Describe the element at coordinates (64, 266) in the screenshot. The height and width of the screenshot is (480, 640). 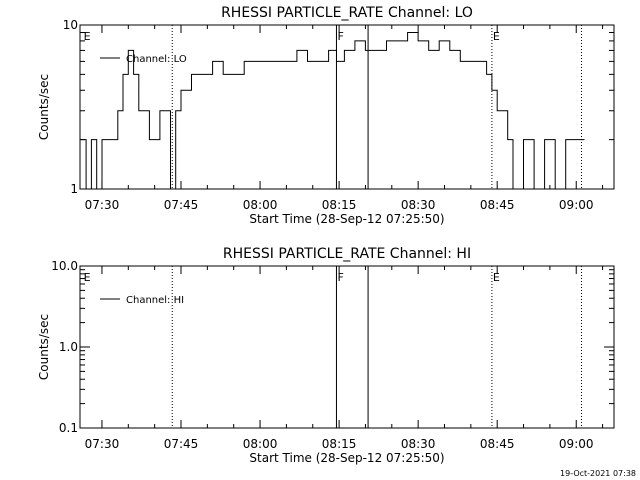
I see `y-tick-label: 10.0` at that location.